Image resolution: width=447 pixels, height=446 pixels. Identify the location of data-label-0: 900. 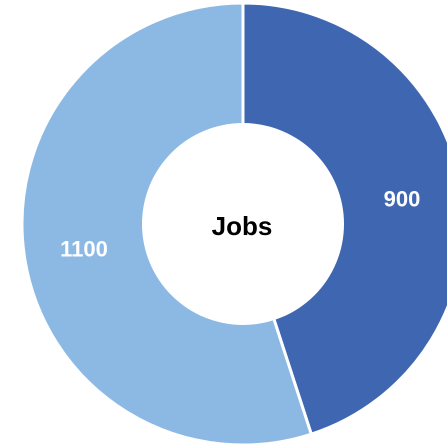
(402, 198).